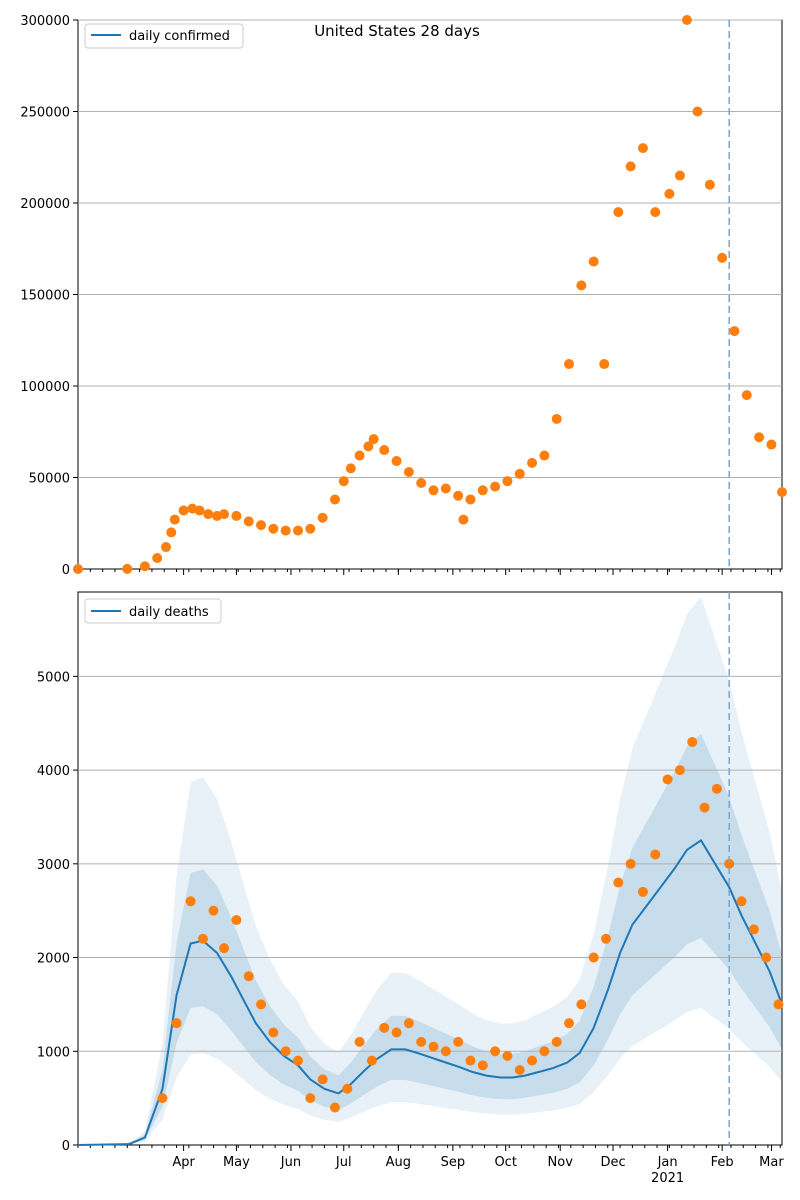 Image resolution: width=800 pixels, height=1200 pixels. Describe the element at coordinates (612, 1162) in the screenshot. I see `deaths-x-tick-label: Dec` at that location.